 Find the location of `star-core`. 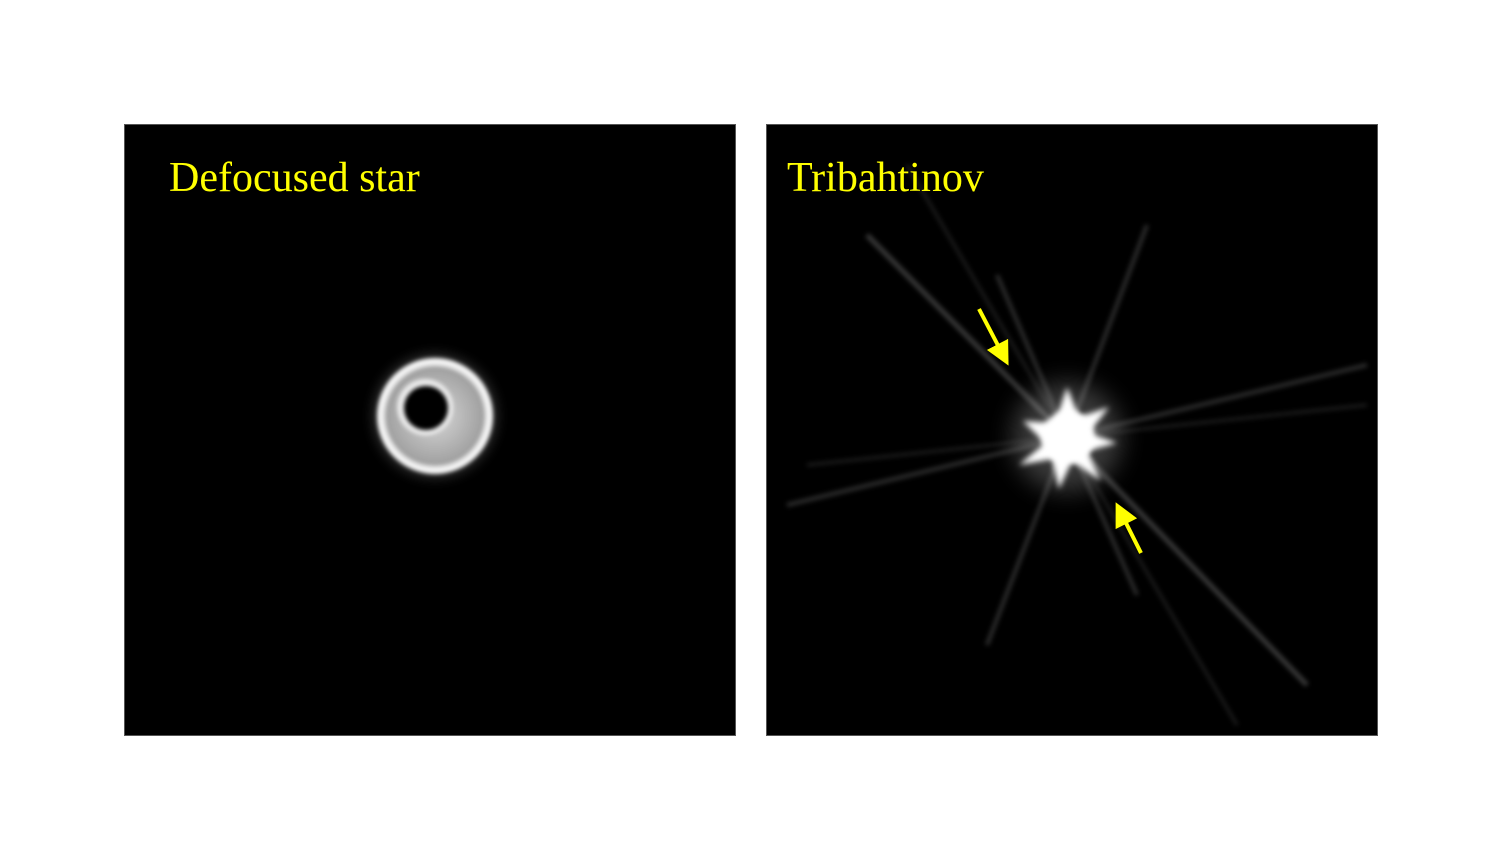

star-core is located at coordinates (1067, 437).